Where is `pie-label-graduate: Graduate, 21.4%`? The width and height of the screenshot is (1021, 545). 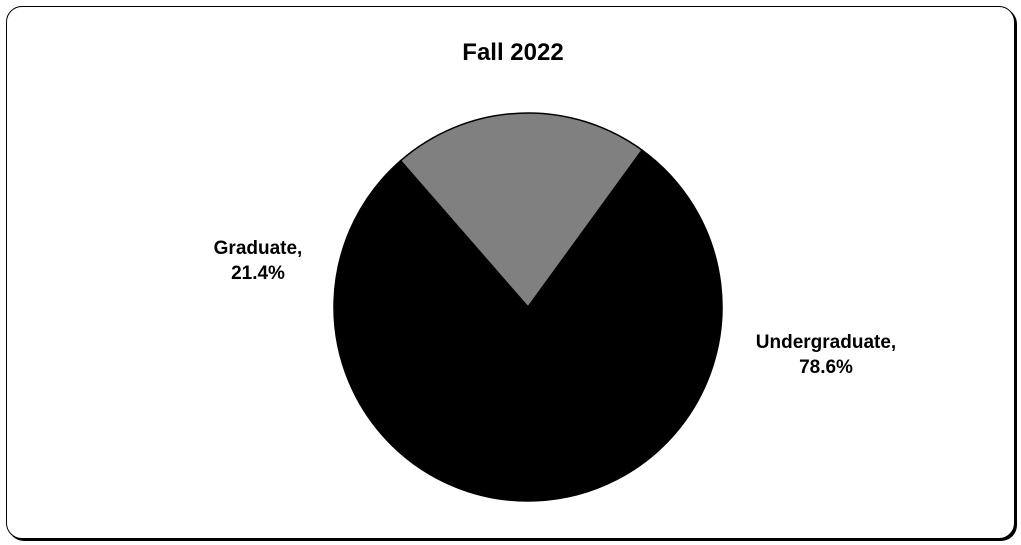
pie-label-graduate: Graduate, 21.4% is located at coordinates (258, 261).